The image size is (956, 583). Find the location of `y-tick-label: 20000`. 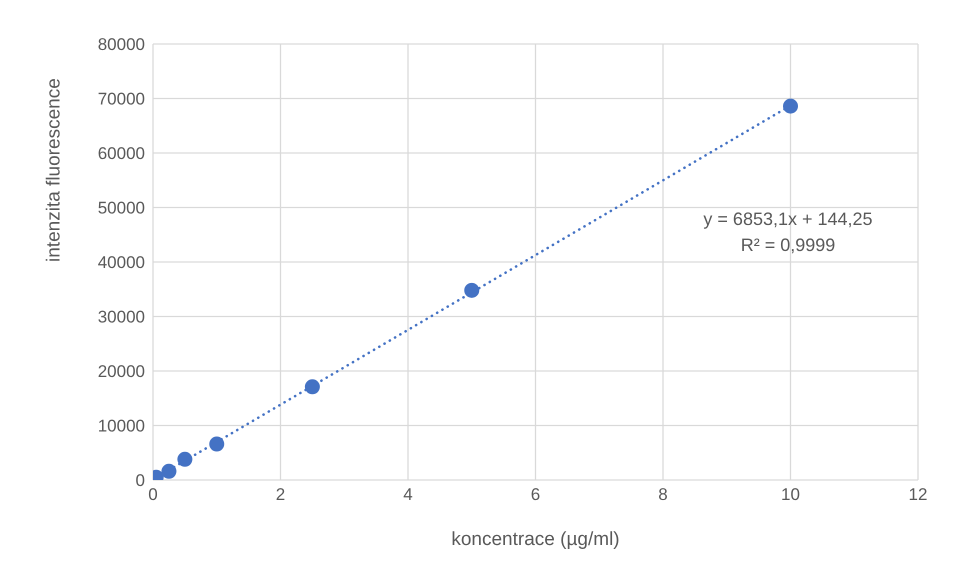

y-tick-label: 20000 is located at coordinates (121, 372).